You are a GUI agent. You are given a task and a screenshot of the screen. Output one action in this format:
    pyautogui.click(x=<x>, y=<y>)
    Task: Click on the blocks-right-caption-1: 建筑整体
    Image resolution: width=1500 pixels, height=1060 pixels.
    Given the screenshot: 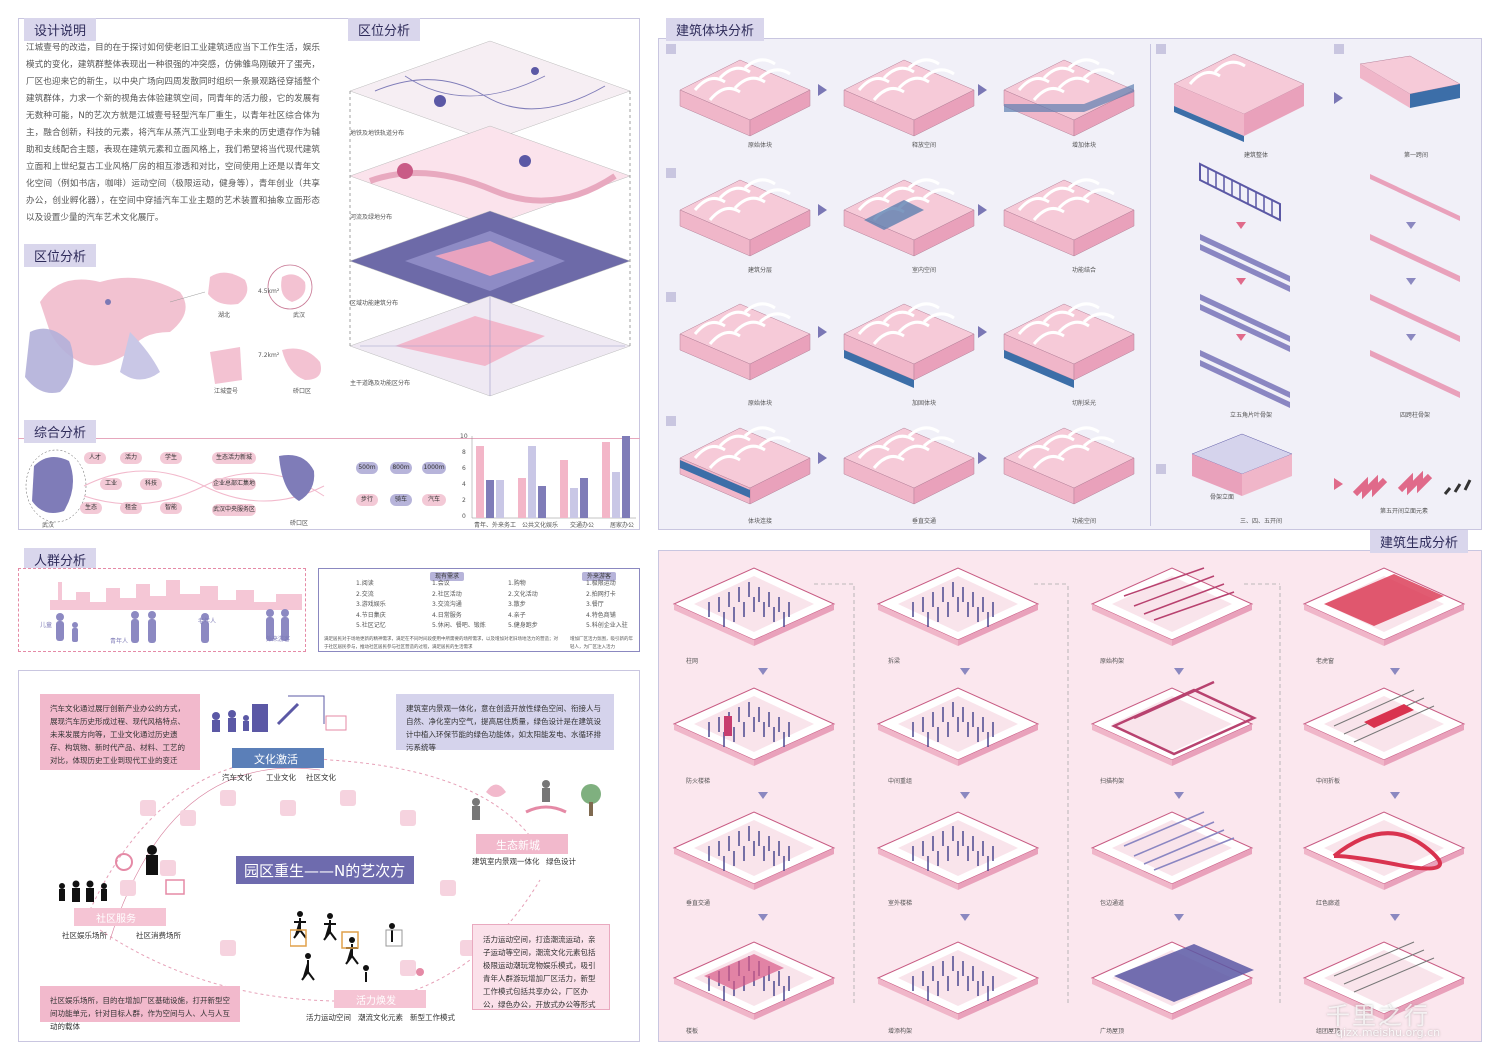 What is the action you would take?
    pyautogui.click(x=1256, y=155)
    